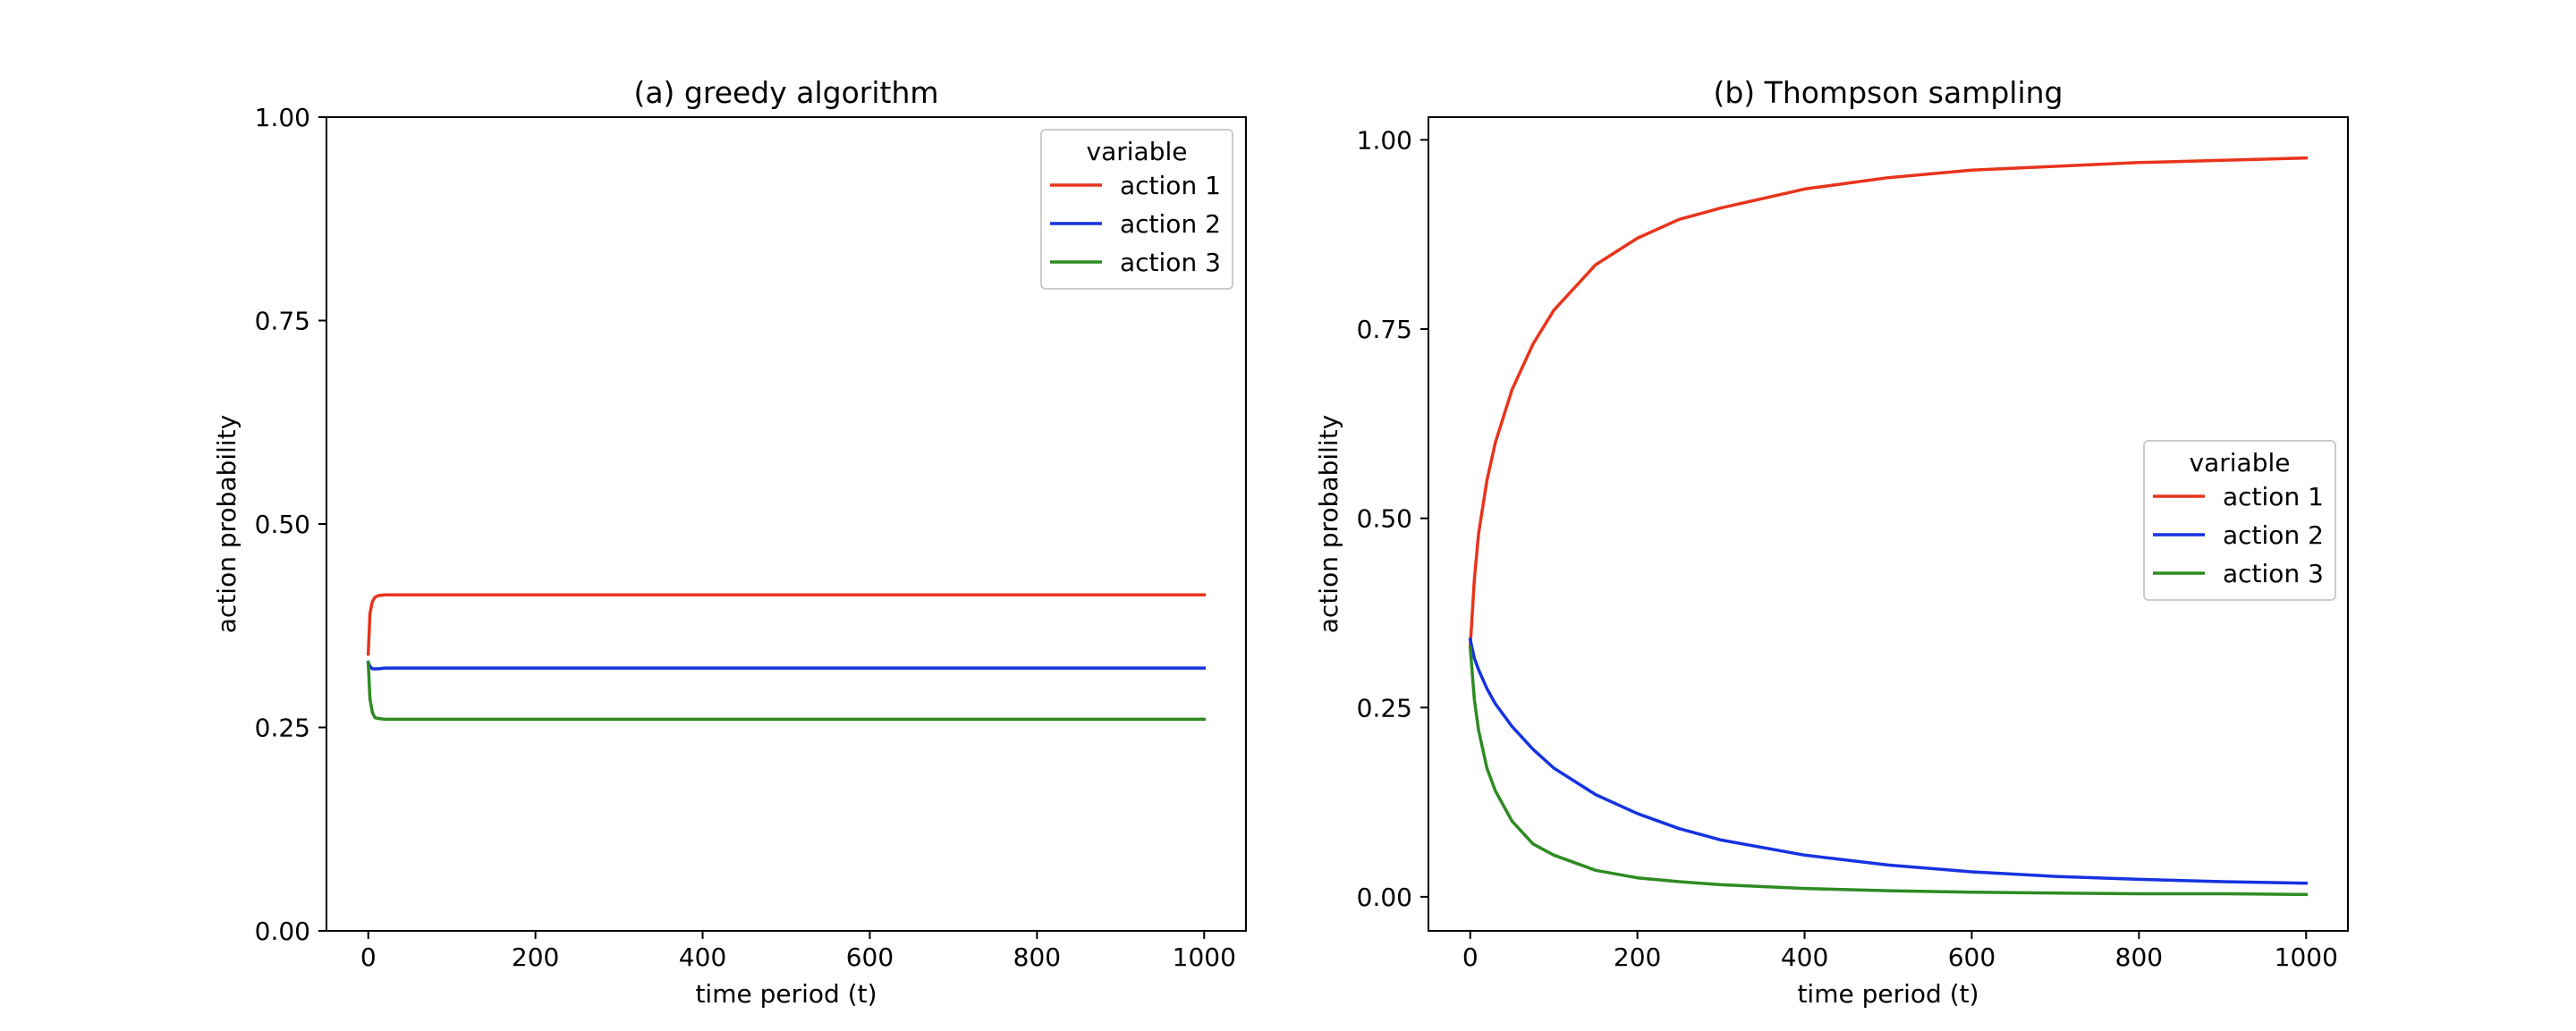  What do you see at coordinates (785, 93) in the screenshot?
I see `chart-title: (a) greedy algorithm` at bounding box center [785, 93].